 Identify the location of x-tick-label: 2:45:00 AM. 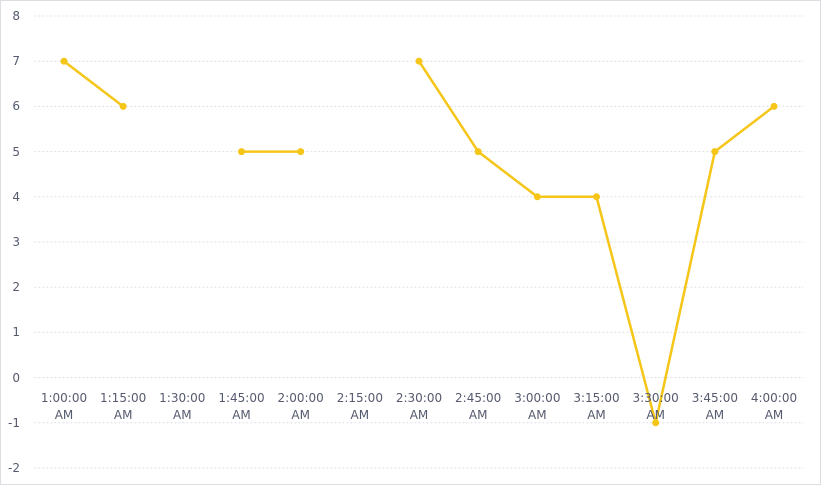
(478, 406).